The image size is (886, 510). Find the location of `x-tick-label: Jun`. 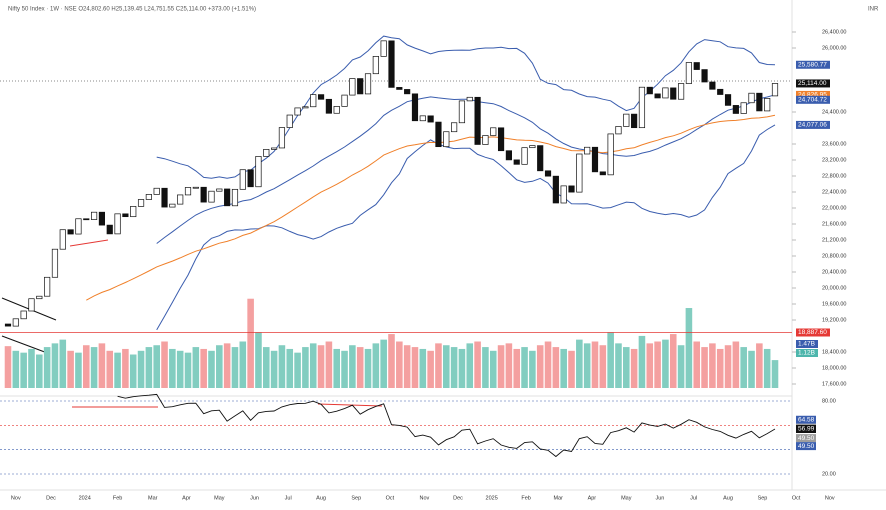

x-tick-label: Jun is located at coordinates (660, 498).